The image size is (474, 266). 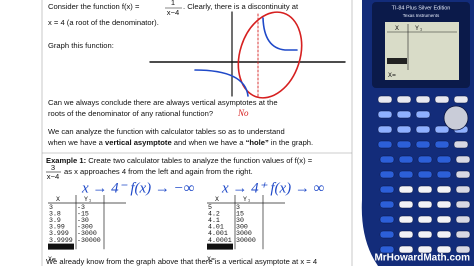 What do you see at coordinates (397, 28) in the screenshot?
I see `screen-header: X` at bounding box center [397, 28].